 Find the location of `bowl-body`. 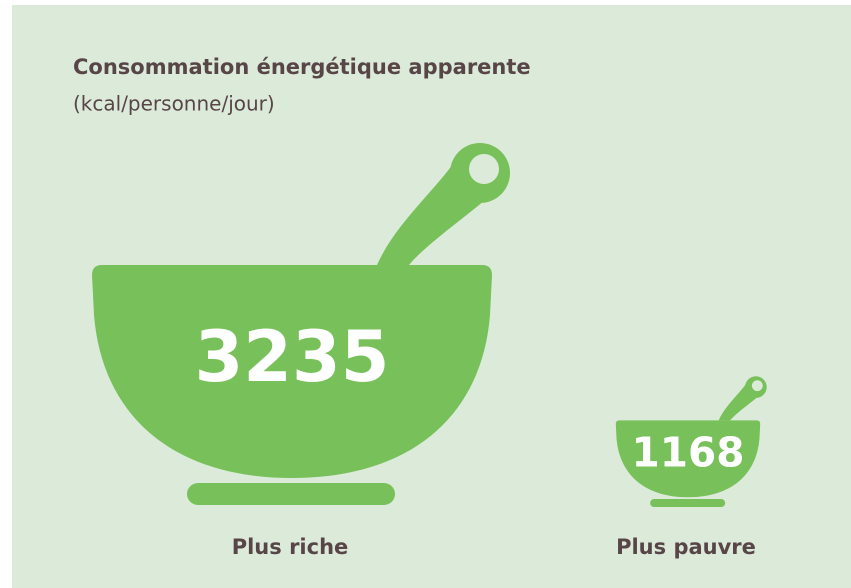

bowl-body is located at coordinates (688, 459).